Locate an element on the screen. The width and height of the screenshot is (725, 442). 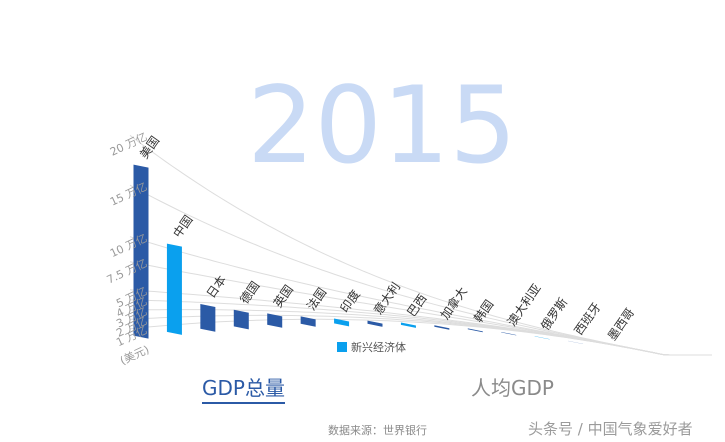
bar-法国 is located at coordinates (308, 321).